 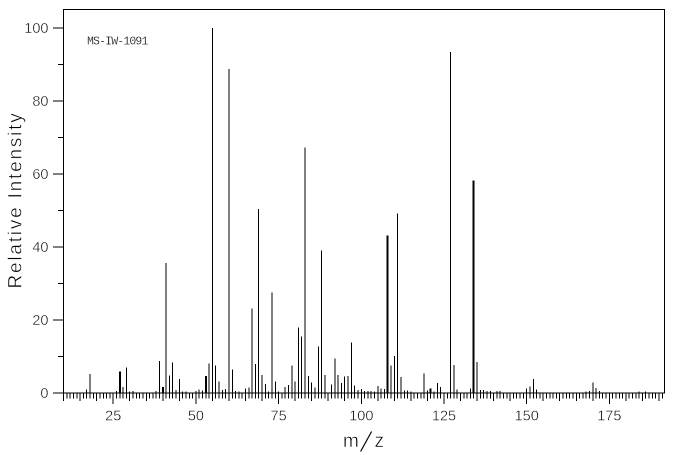 What do you see at coordinates (279, 417) in the screenshot?
I see `svg-text: 75` at bounding box center [279, 417].